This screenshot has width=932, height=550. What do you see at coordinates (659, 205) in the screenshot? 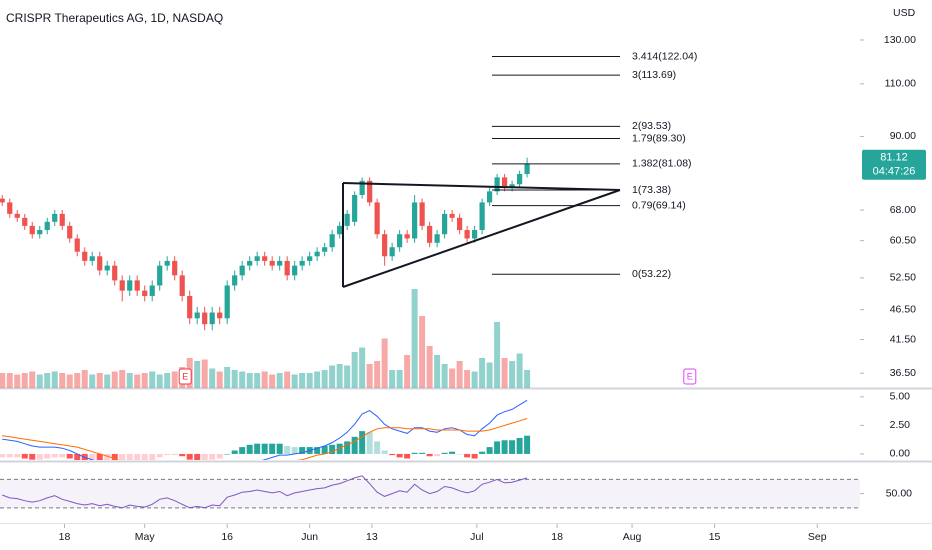
I see `fib-label: 0.79(69.14)` at bounding box center [659, 205].